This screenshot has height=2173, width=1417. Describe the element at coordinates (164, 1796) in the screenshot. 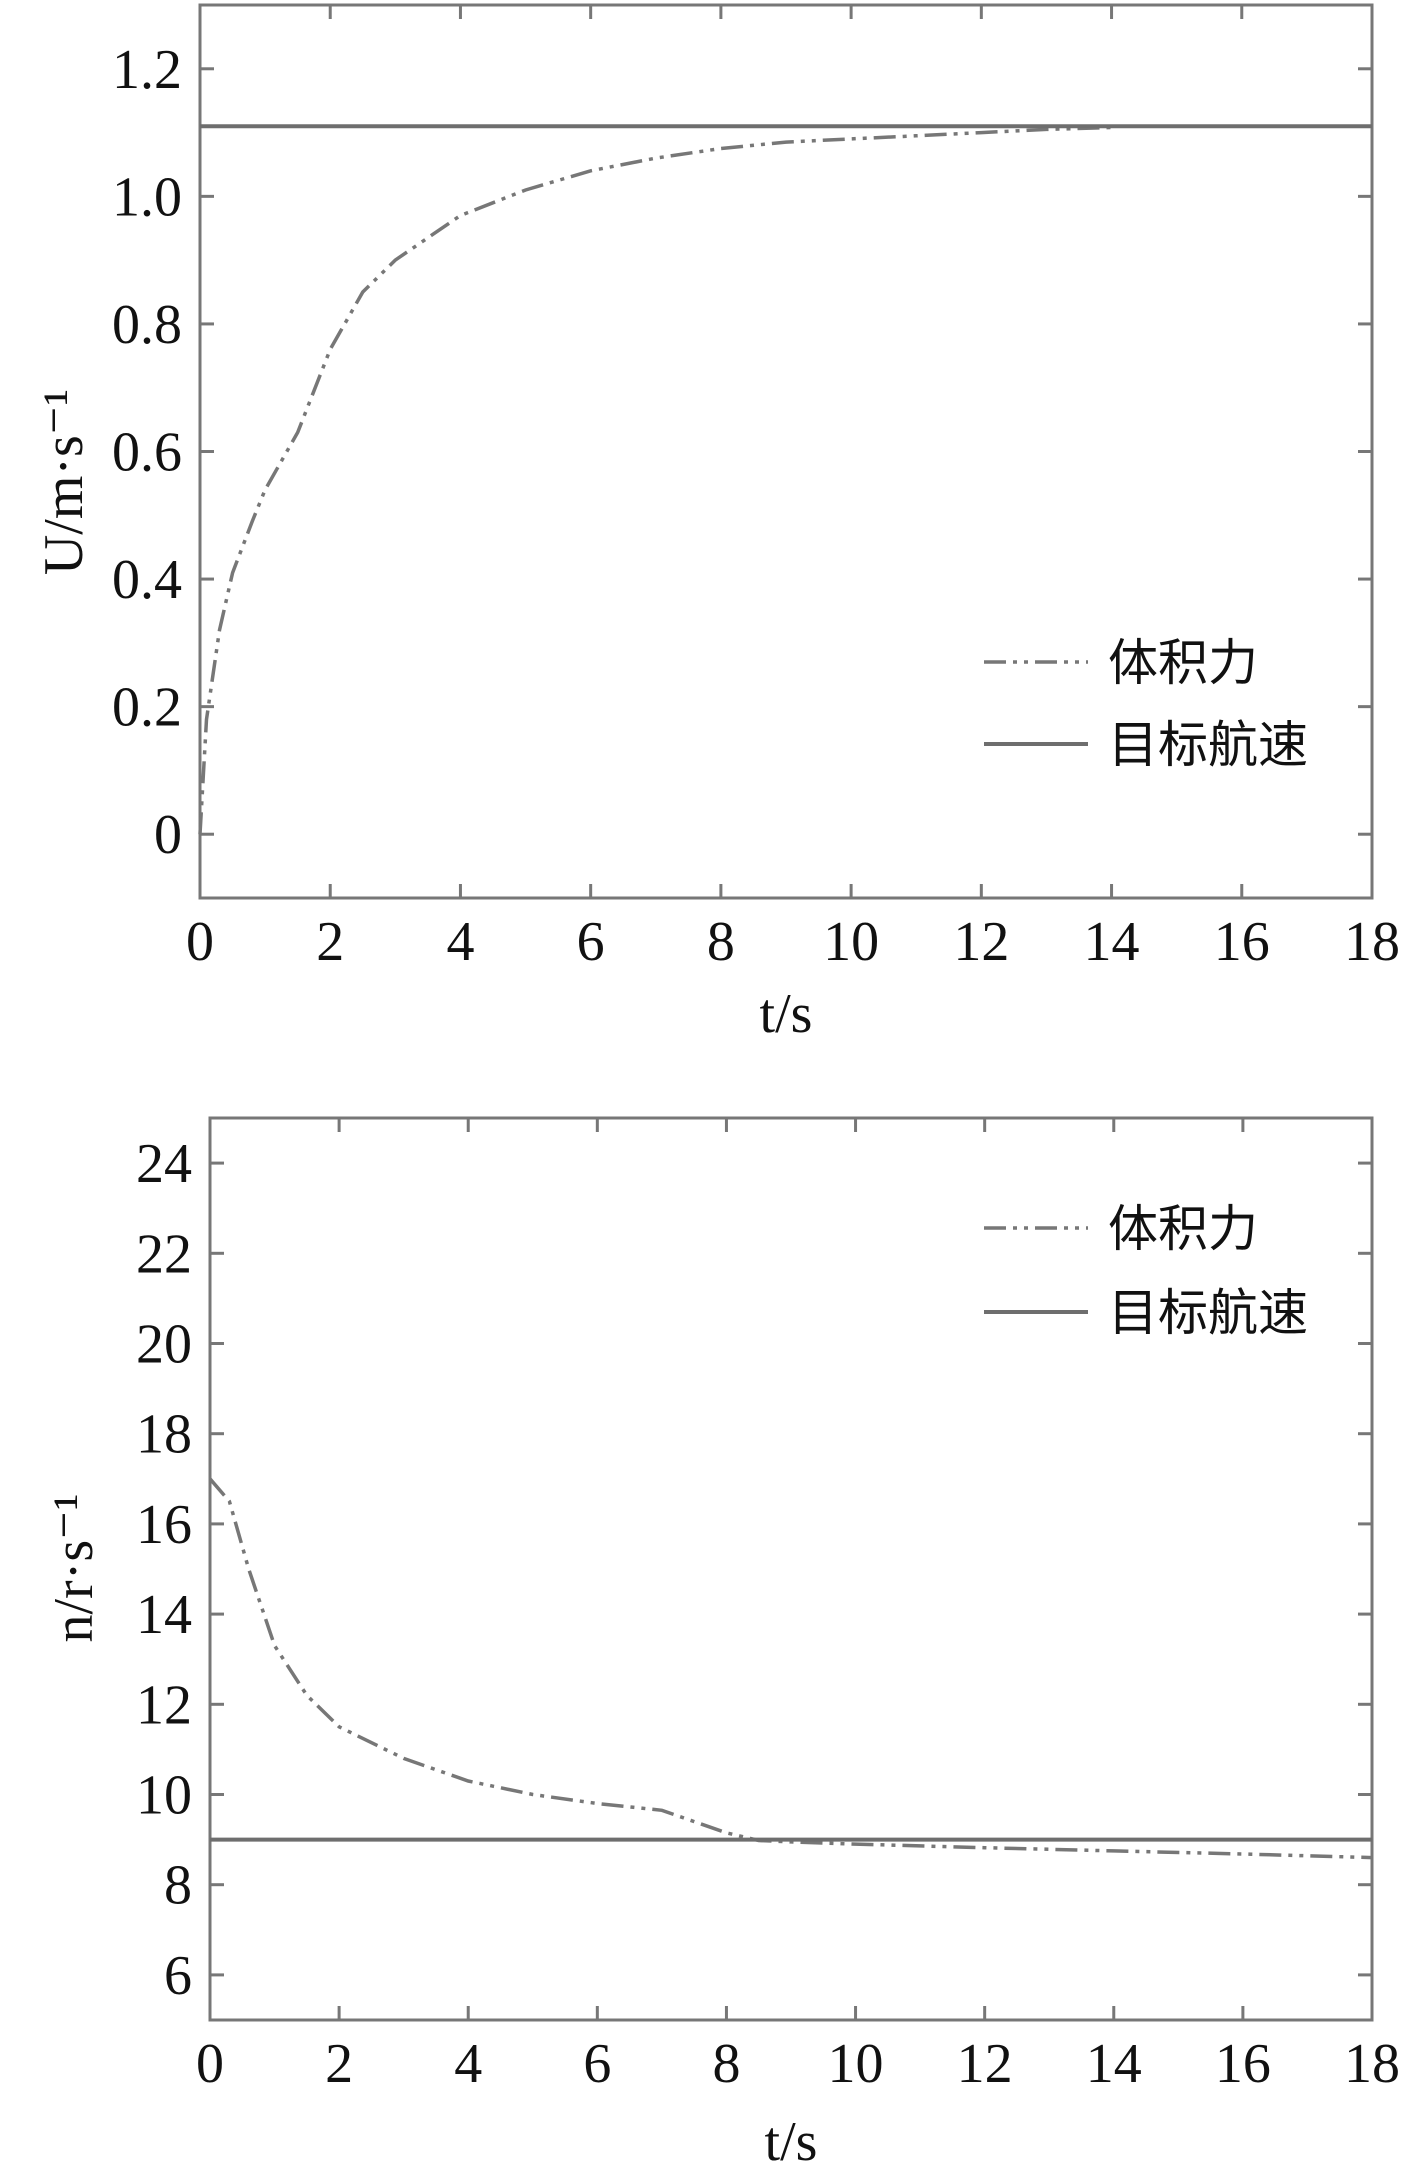

I see `y-tick-label: 10` at that location.